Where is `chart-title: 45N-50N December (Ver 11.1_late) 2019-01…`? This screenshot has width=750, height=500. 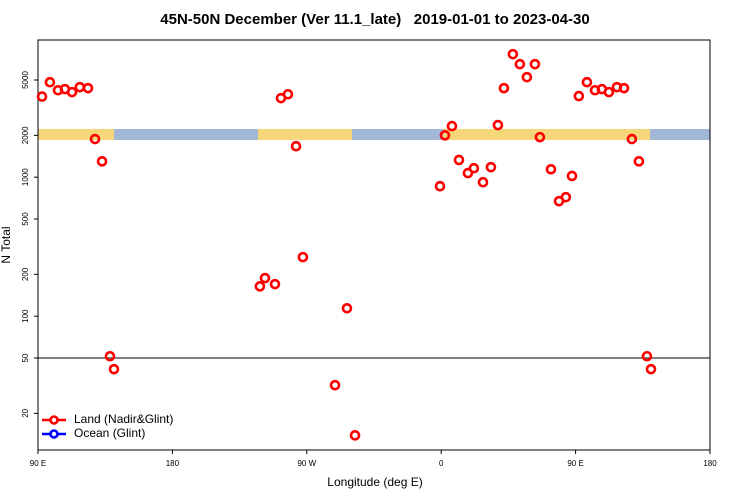 chart-title: 45N-50N December (Ver 11.1_late) 2019-01… is located at coordinates (374, 19).